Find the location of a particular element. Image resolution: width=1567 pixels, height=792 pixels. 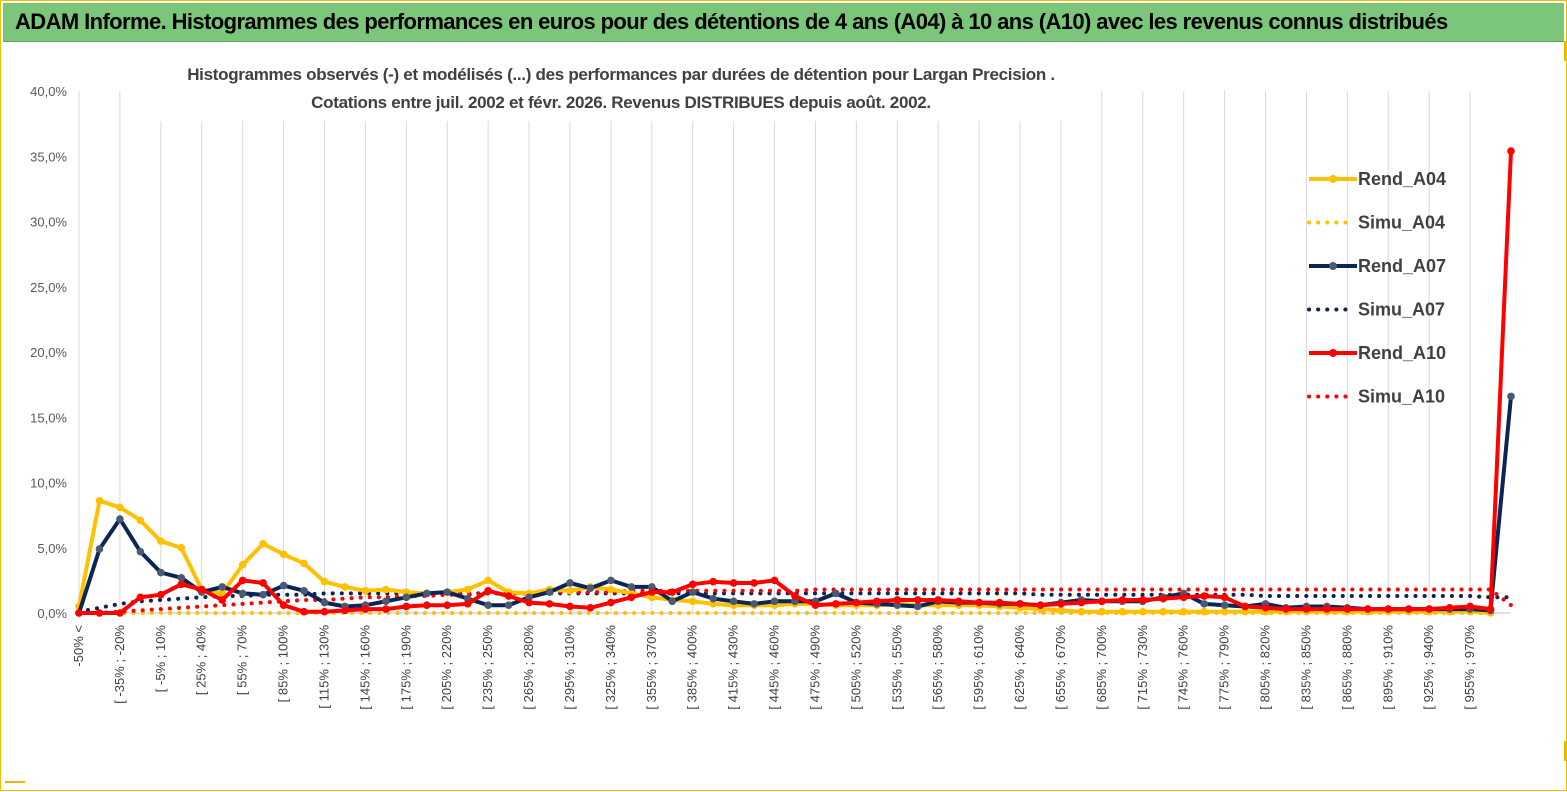

x-tick-label: [ 55% ; 70% is located at coordinates (242, 660).